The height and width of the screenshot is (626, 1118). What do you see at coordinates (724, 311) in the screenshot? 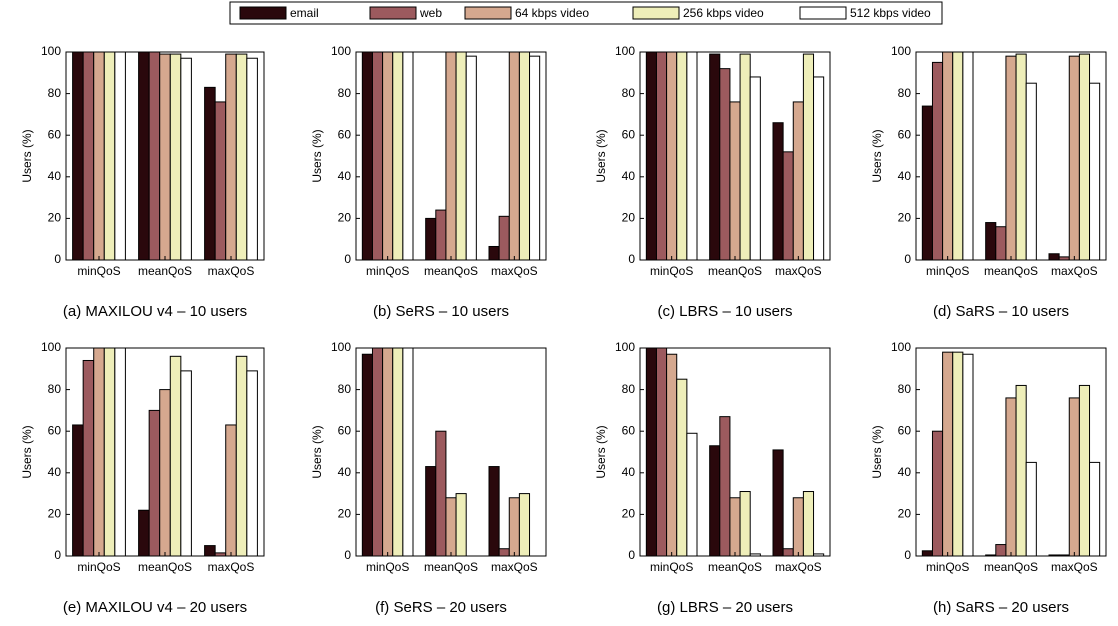
I see `caption: (c) LBRS – 10 users` at bounding box center [724, 311].